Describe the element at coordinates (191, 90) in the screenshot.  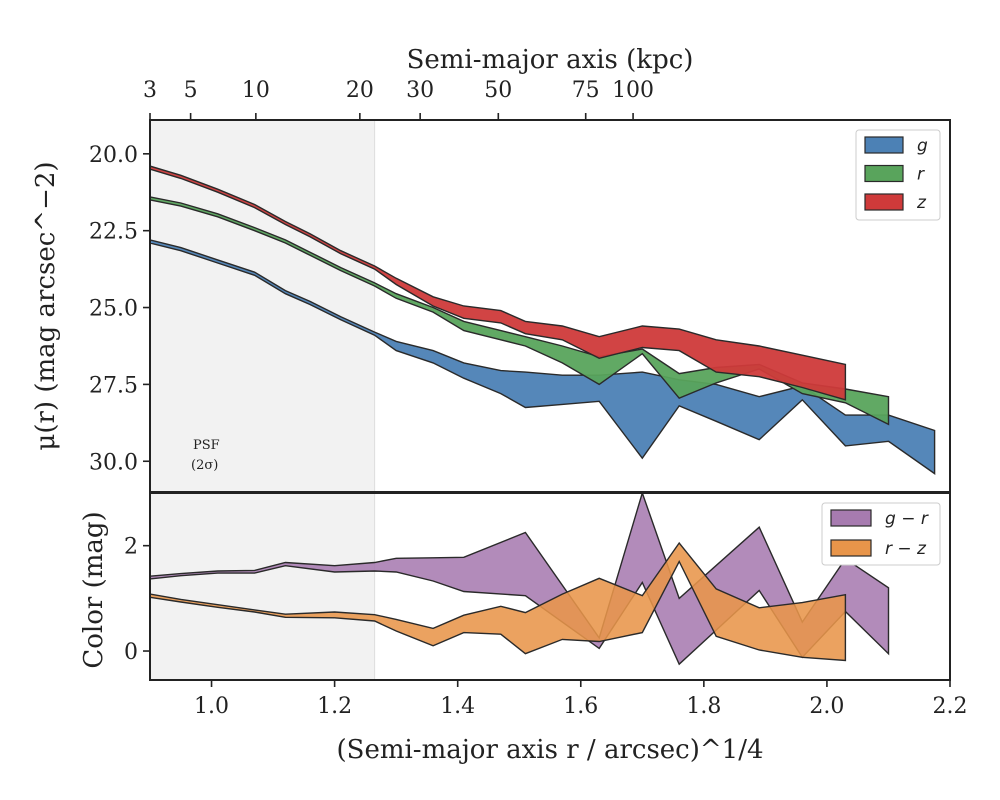
I see `top-x-tick-label: 5` at that location.